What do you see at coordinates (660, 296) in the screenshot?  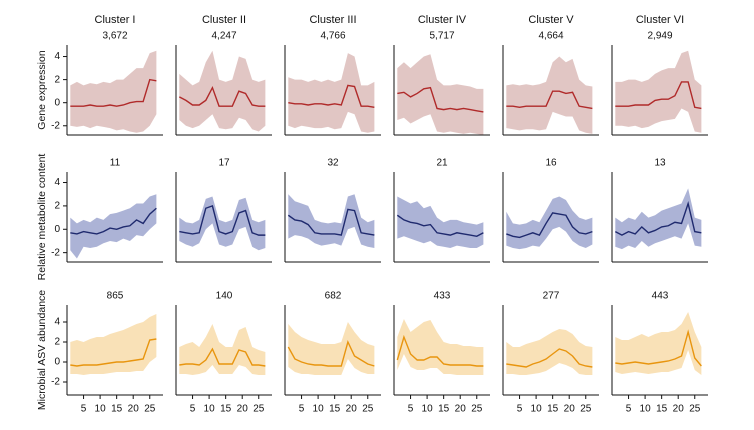 I see `panel-count: 443` at bounding box center [660, 296].